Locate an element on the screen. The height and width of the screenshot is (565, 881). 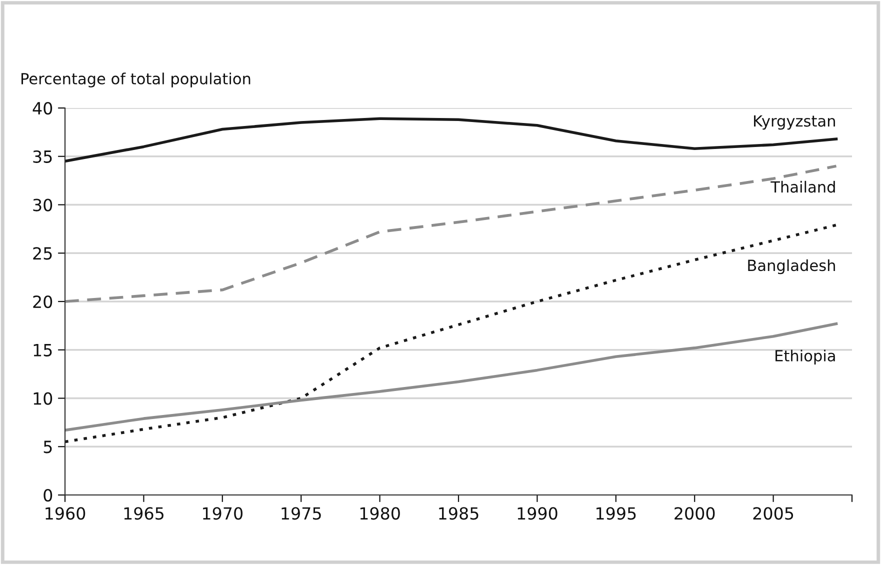
y-tick-label: 25 is located at coordinates (42, 253).